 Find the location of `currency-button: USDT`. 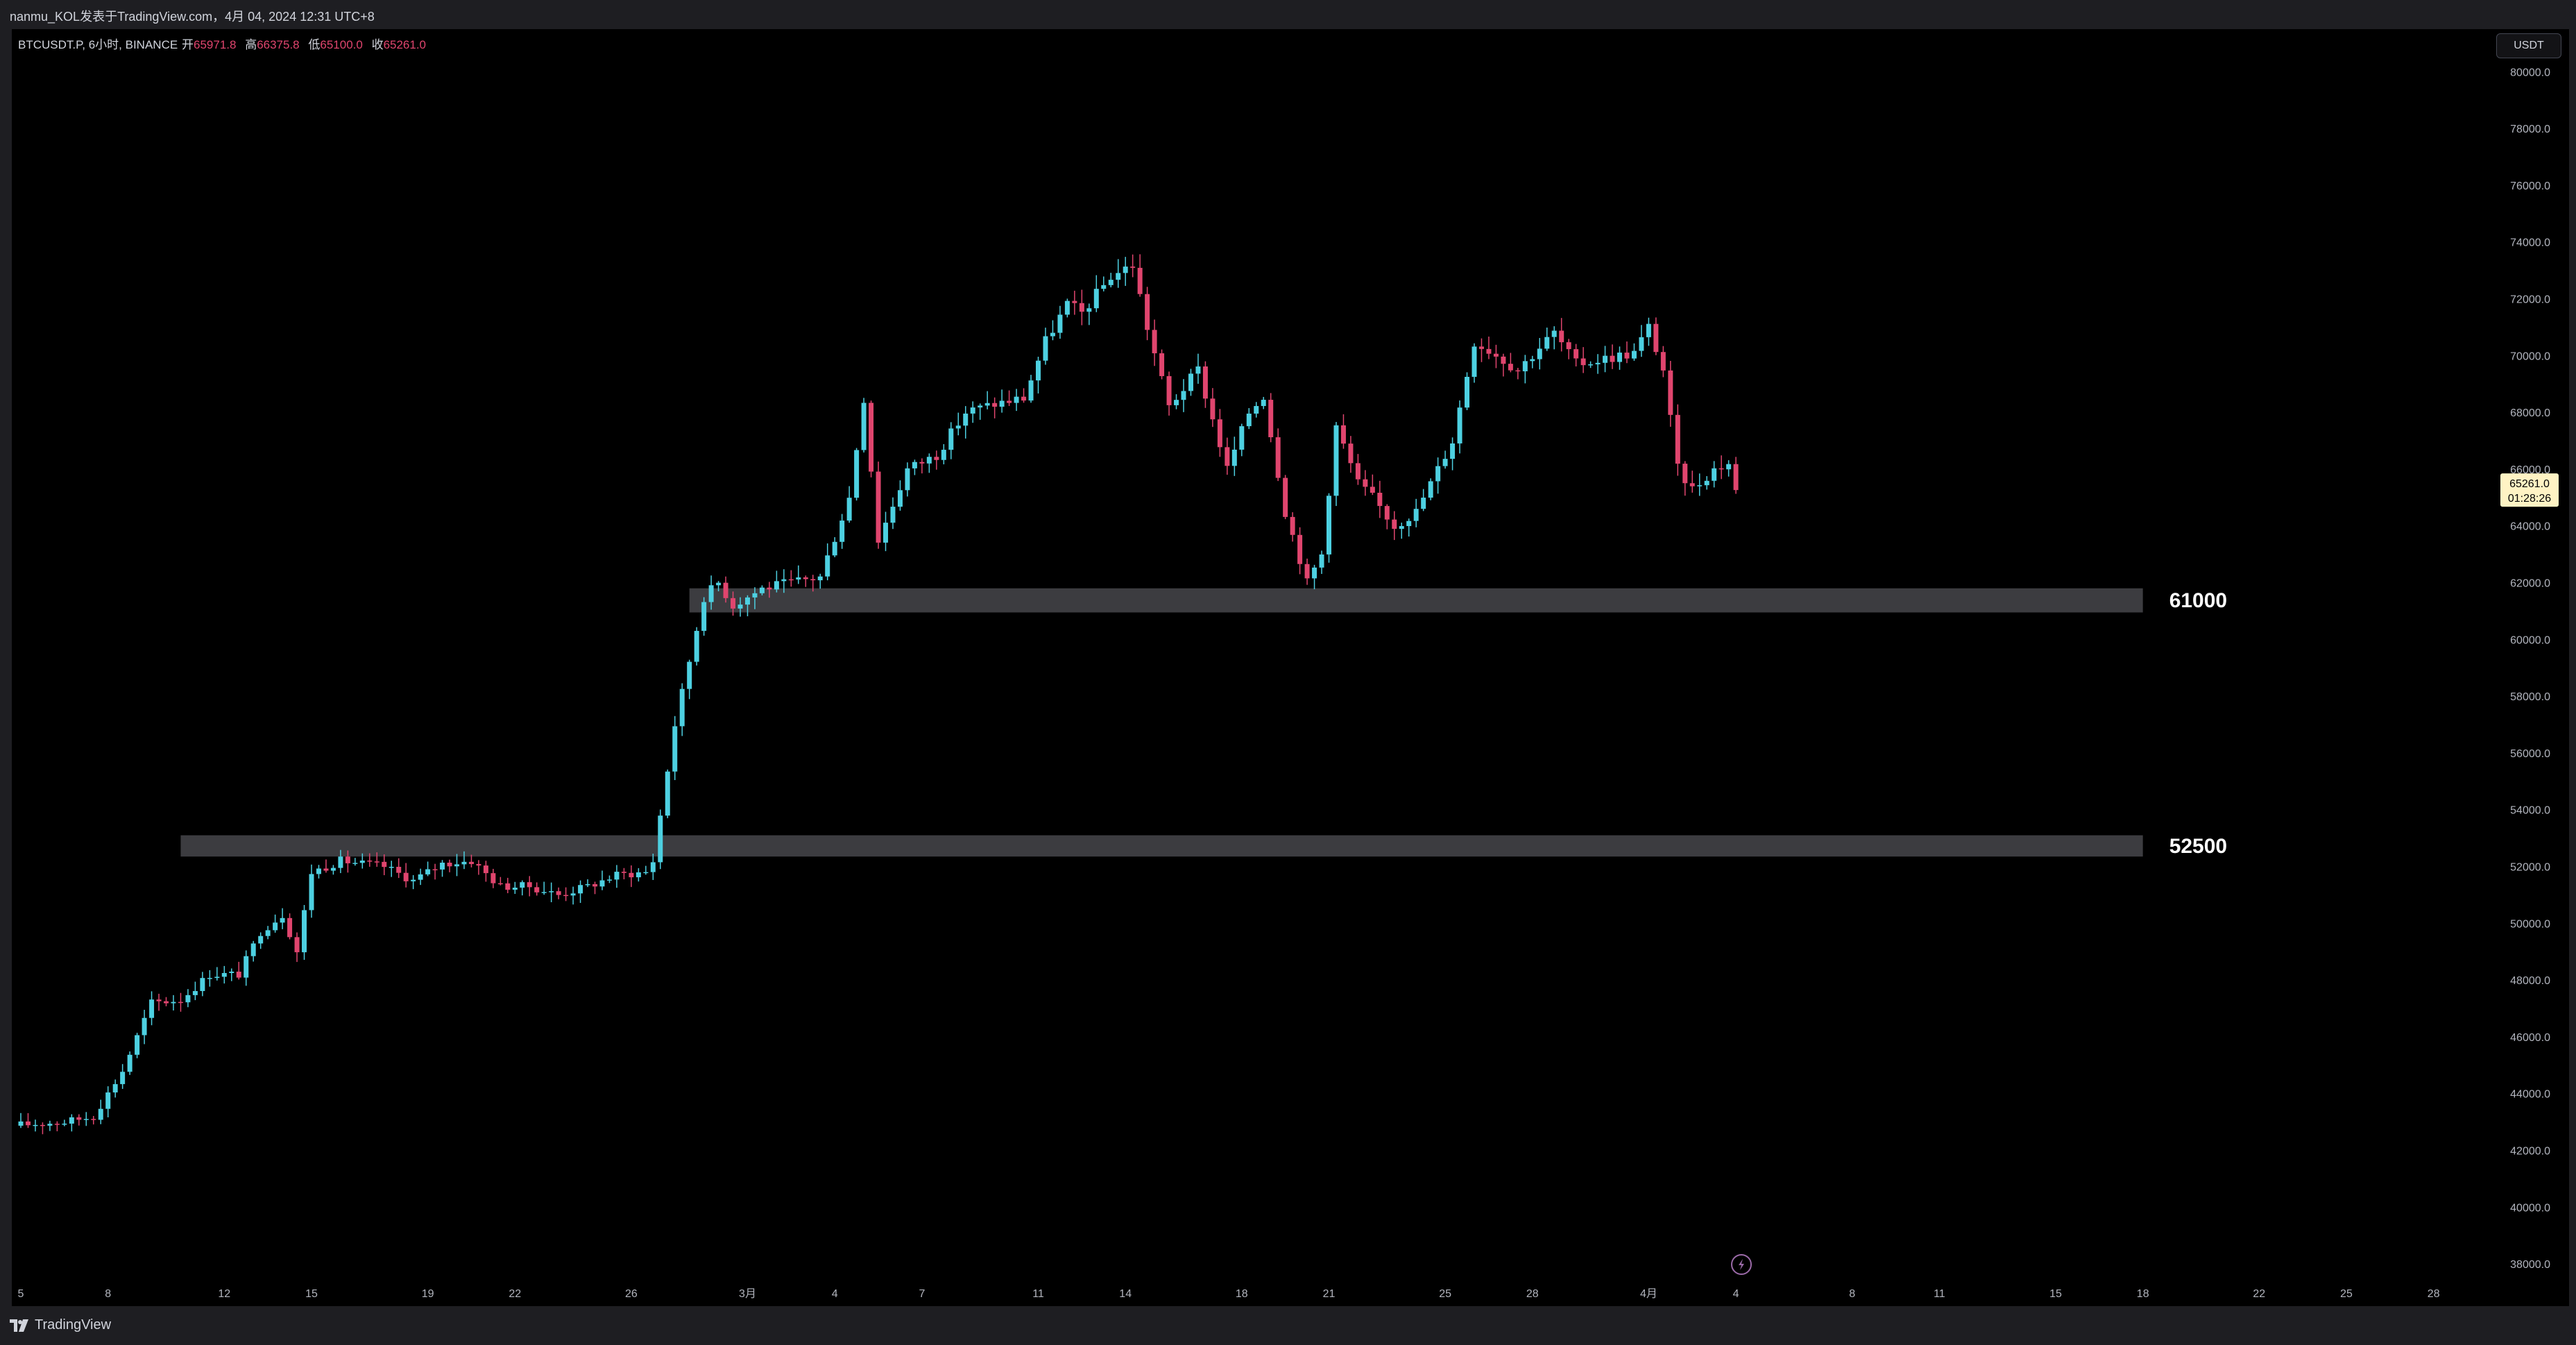

currency-button: USDT is located at coordinates (2528, 45).